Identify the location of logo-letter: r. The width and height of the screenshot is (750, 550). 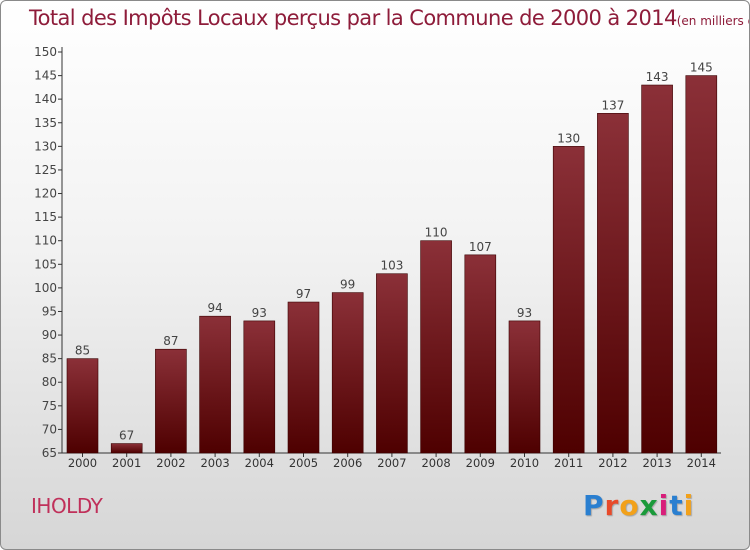
(612, 505).